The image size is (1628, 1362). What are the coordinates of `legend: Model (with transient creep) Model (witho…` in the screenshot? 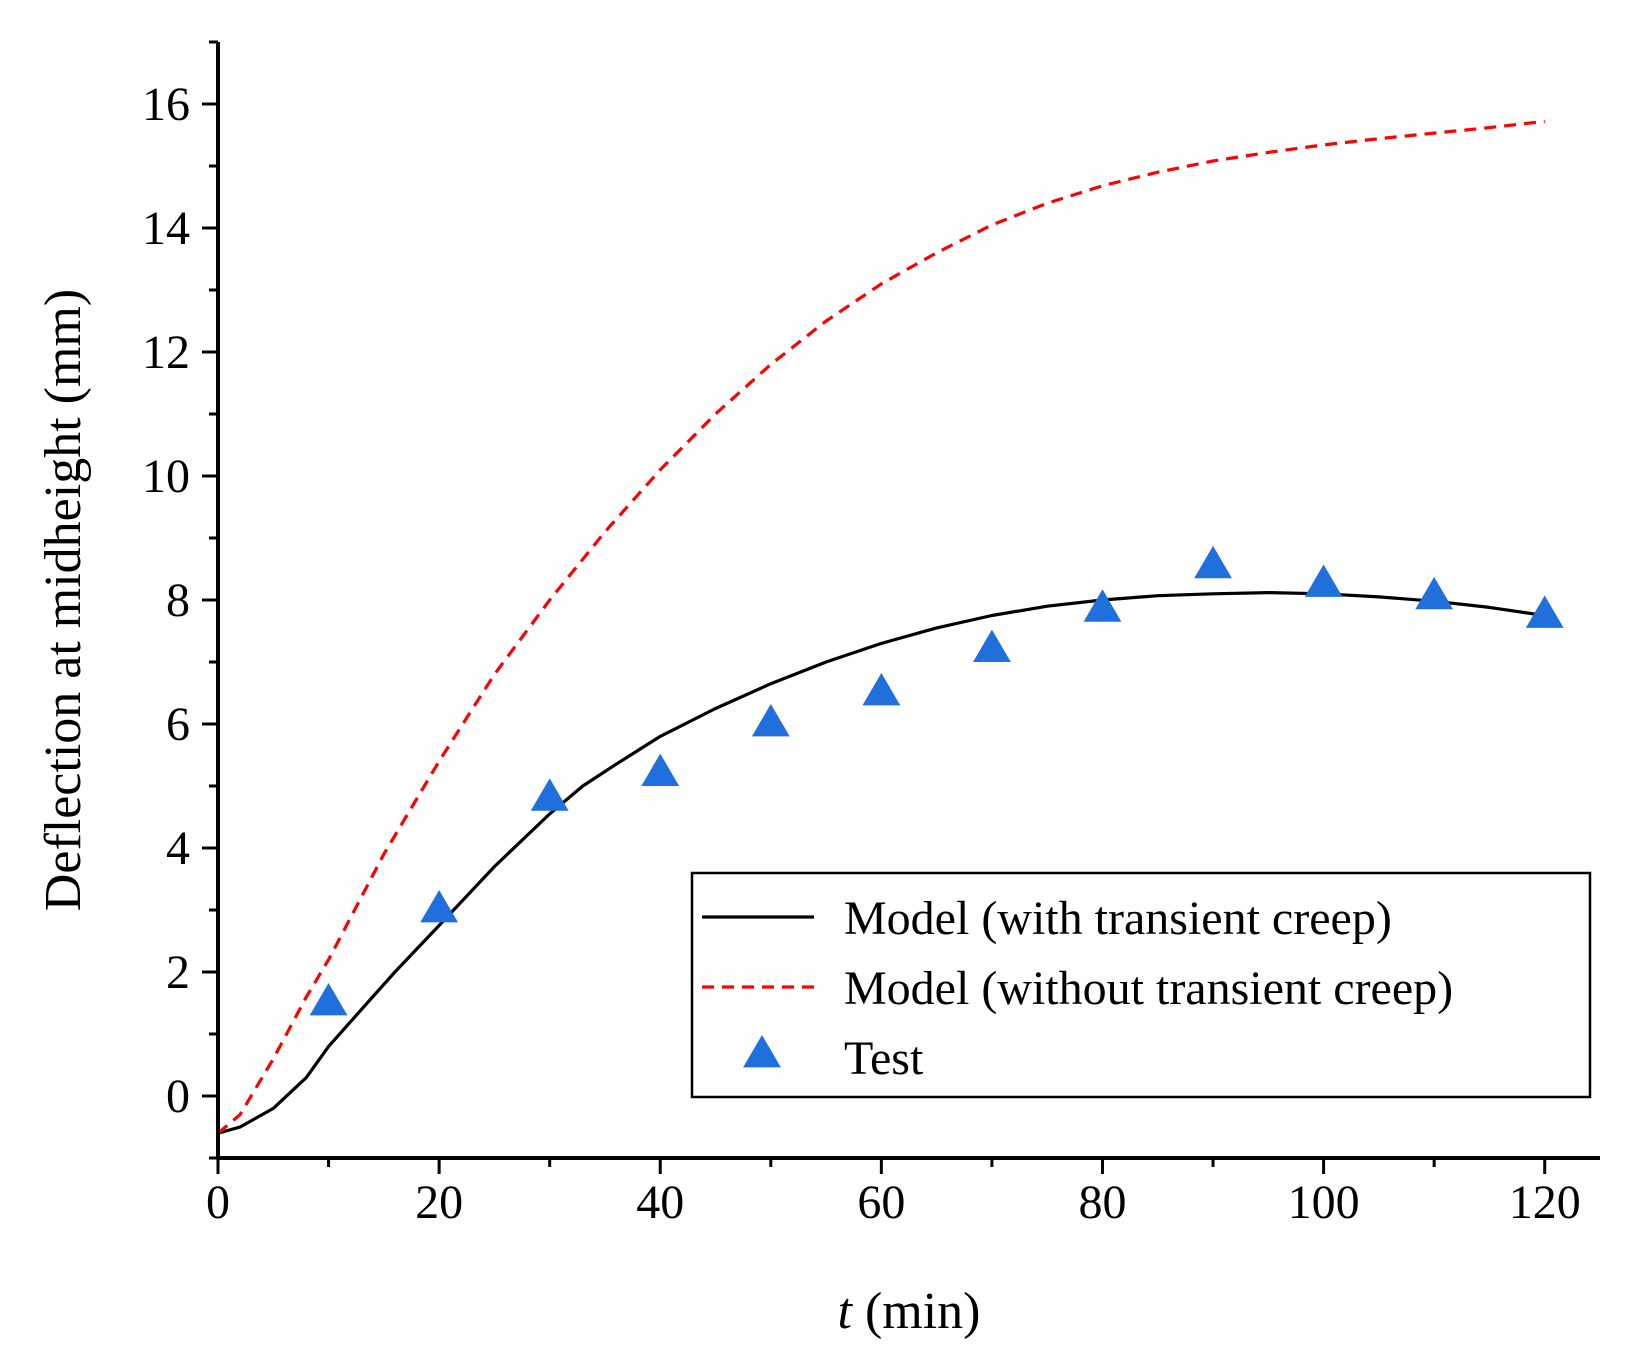 It's located at (1141, 985).